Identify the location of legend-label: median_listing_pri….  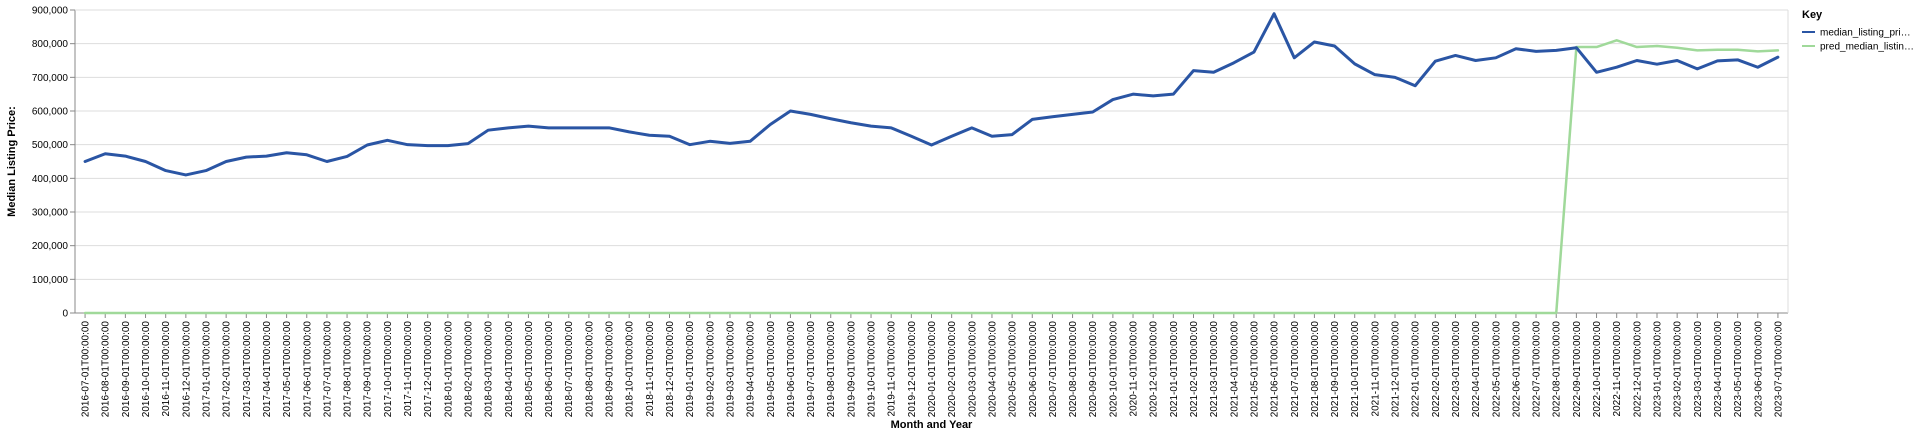
(1865, 33).